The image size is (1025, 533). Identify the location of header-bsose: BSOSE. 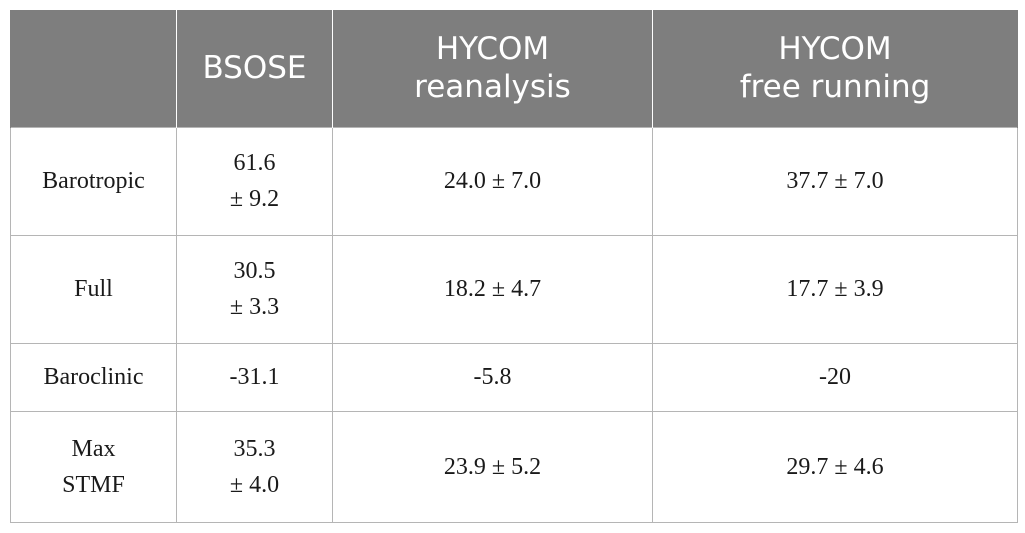
(254, 68).